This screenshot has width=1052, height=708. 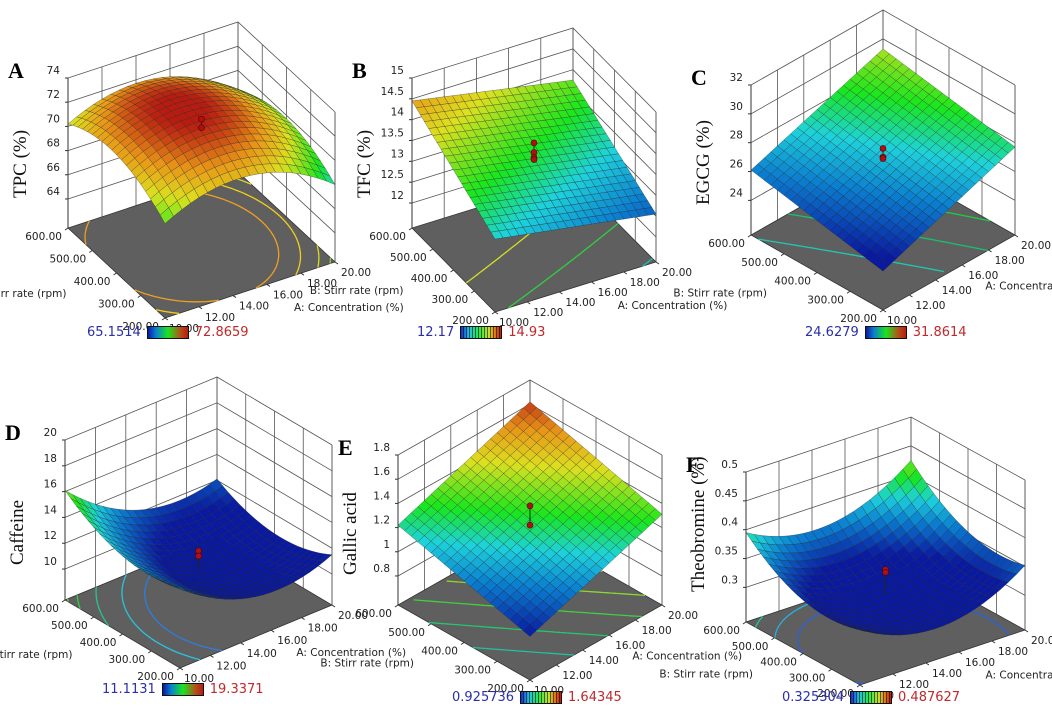 What do you see at coordinates (54, 498) in the screenshot?
I see `z-ticks: 10 12 14 16 18 20` at bounding box center [54, 498].